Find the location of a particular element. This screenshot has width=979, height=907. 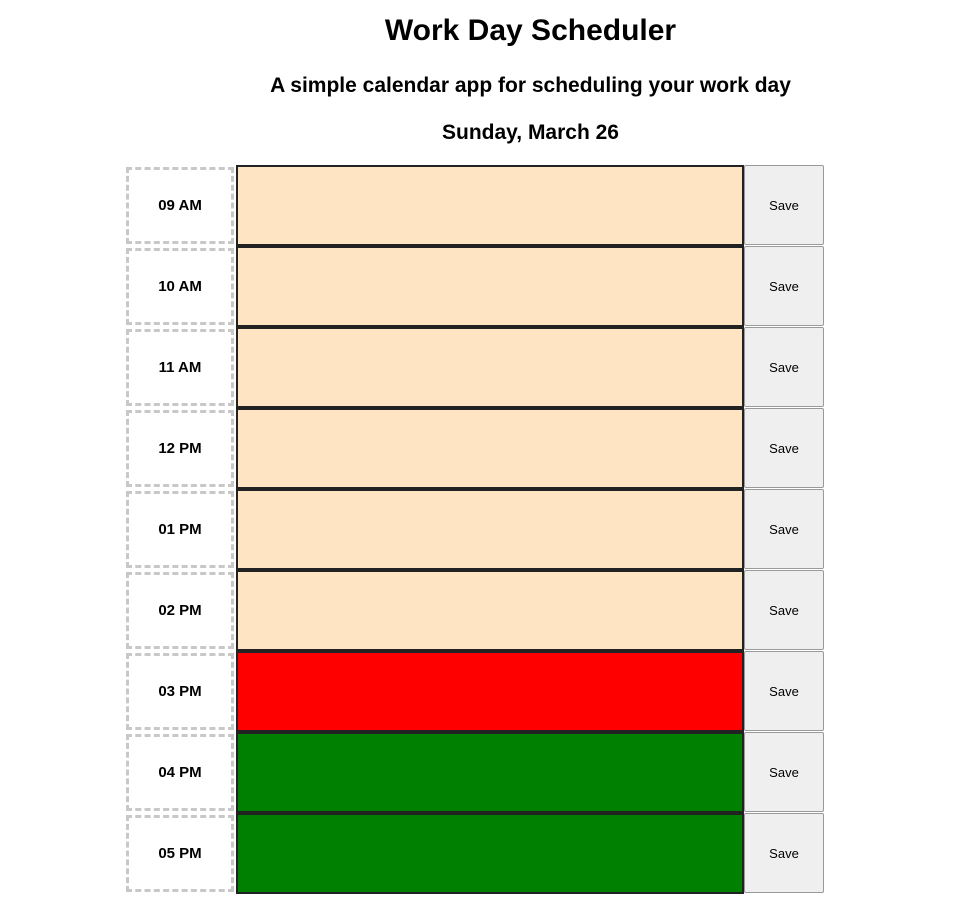

hour-label: 03 PM is located at coordinates (180, 691).